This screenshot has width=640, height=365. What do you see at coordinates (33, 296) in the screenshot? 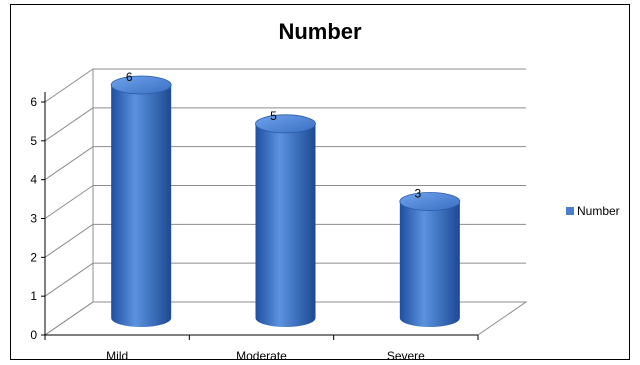
I see `y-tick-label: 1` at bounding box center [33, 296].